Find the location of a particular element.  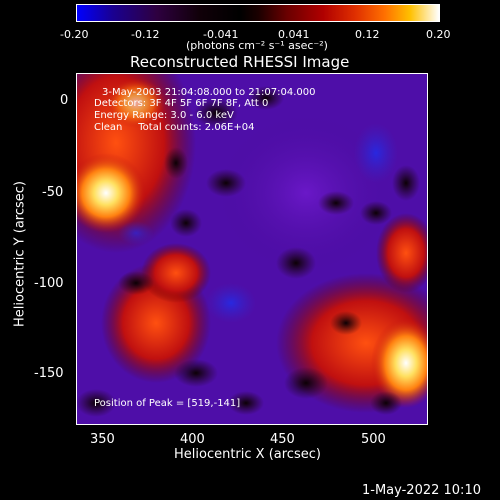

y-tick: -150 is located at coordinates (49, 373).